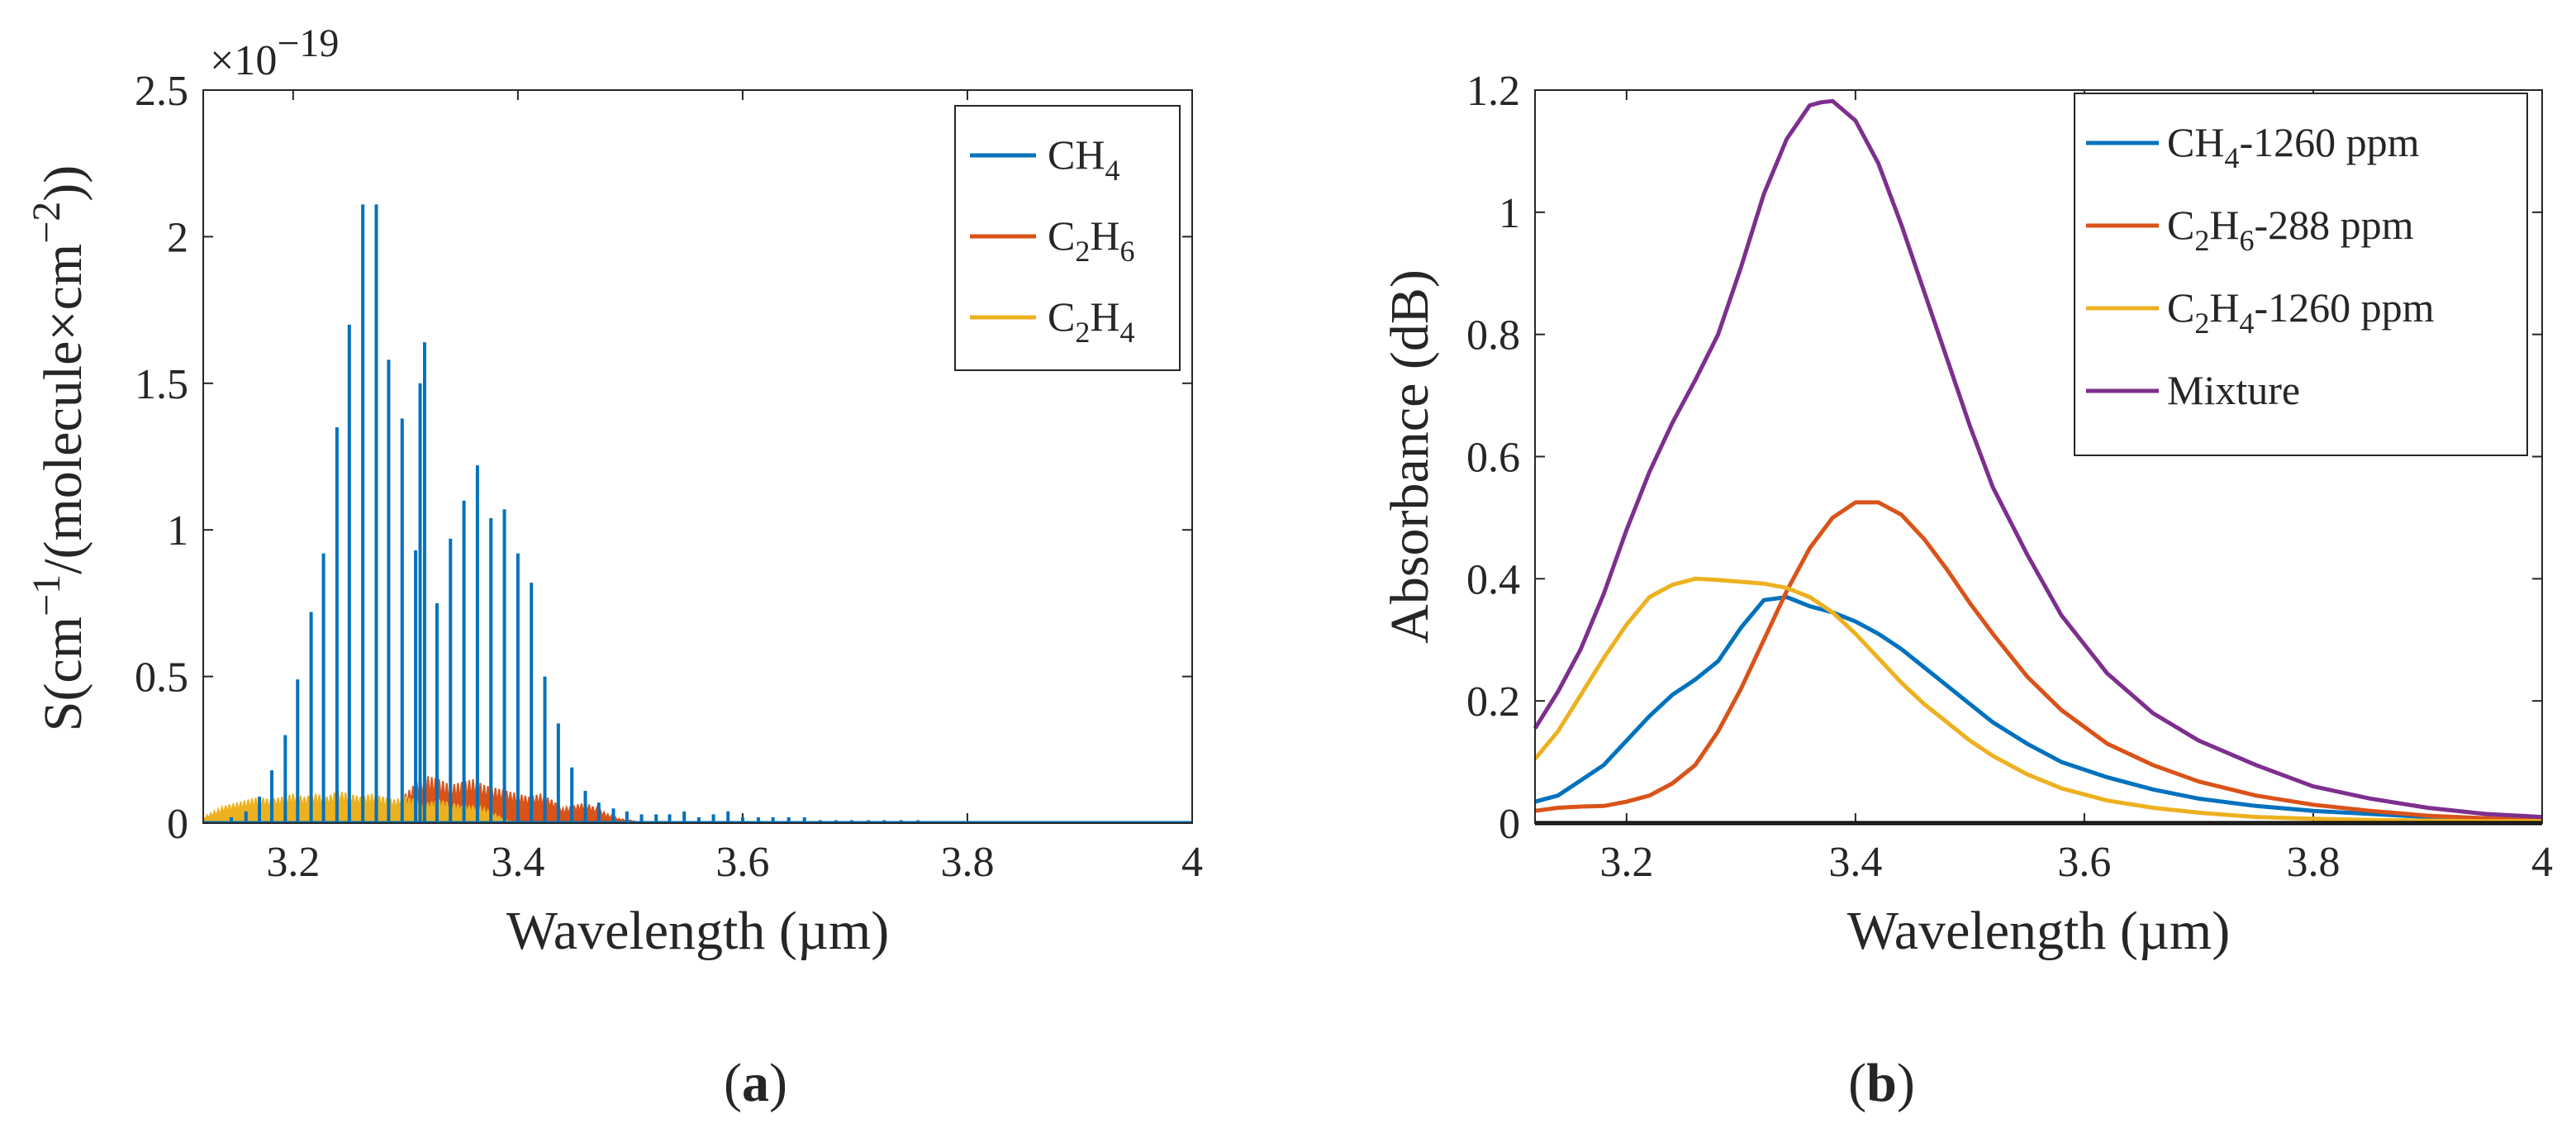  Describe the element at coordinates (1493, 579) in the screenshot. I see `y-tick-label: 0.4` at that location.